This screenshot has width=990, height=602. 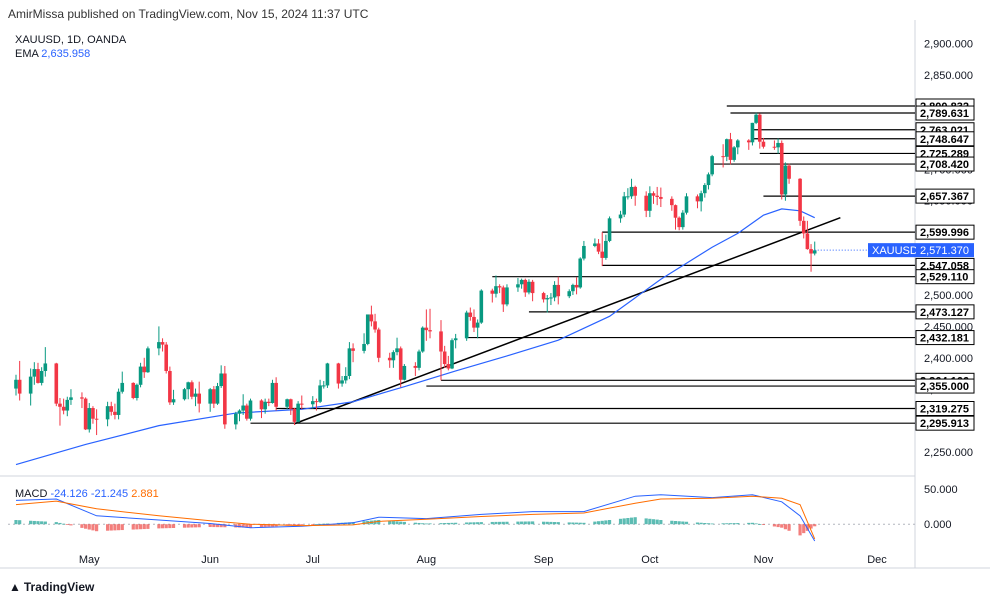 I want to click on level-label: 2,432.181, so click(x=945, y=338).